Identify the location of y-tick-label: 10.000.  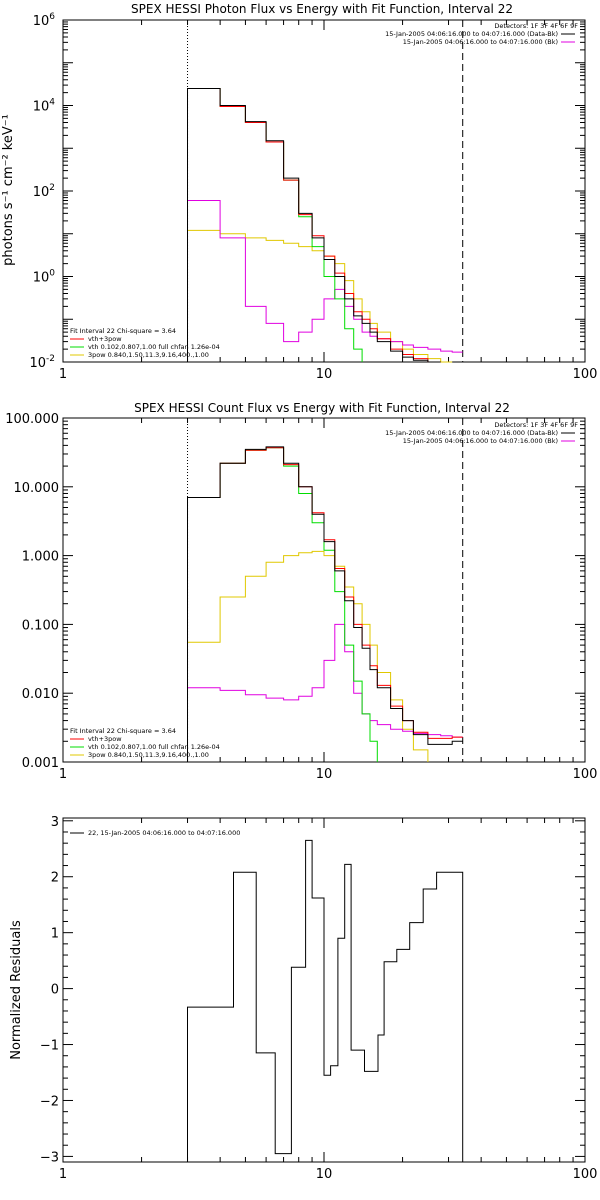
(37, 488).